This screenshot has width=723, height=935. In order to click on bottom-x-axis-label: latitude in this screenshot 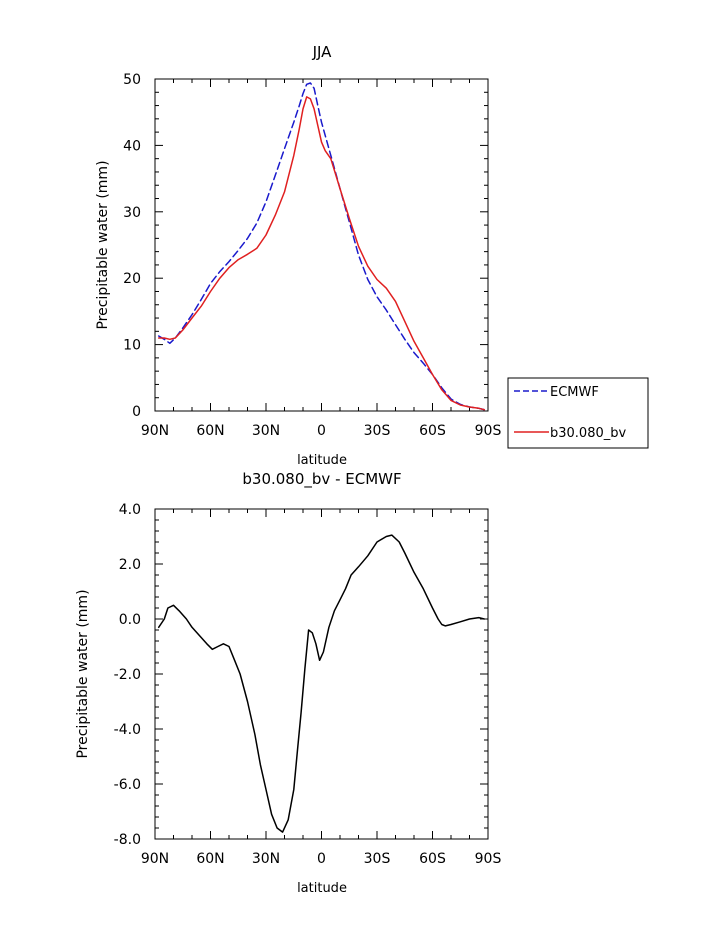, I will do `click(322, 888)`.